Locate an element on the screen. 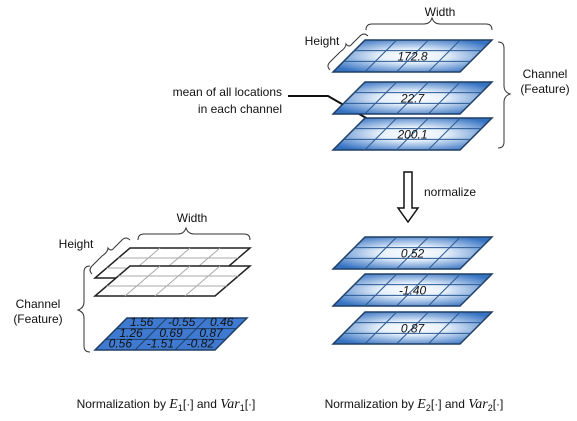 This screenshot has width=577, height=421. cell-value: 0.46 is located at coordinates (222, 322).